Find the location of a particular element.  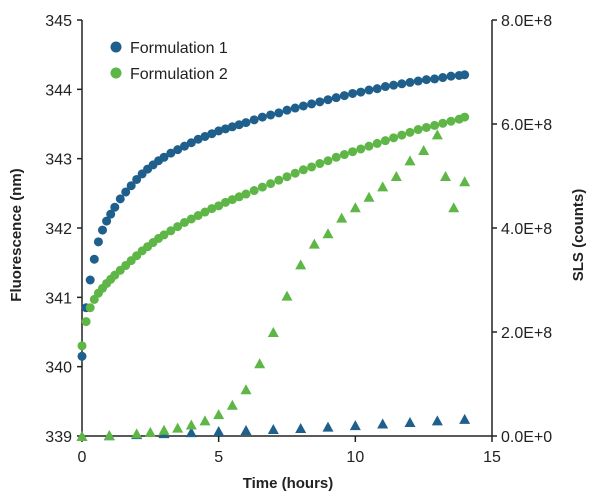

legend-label-formulation-1: Formulation 1 is located at coordinates (179, 48).